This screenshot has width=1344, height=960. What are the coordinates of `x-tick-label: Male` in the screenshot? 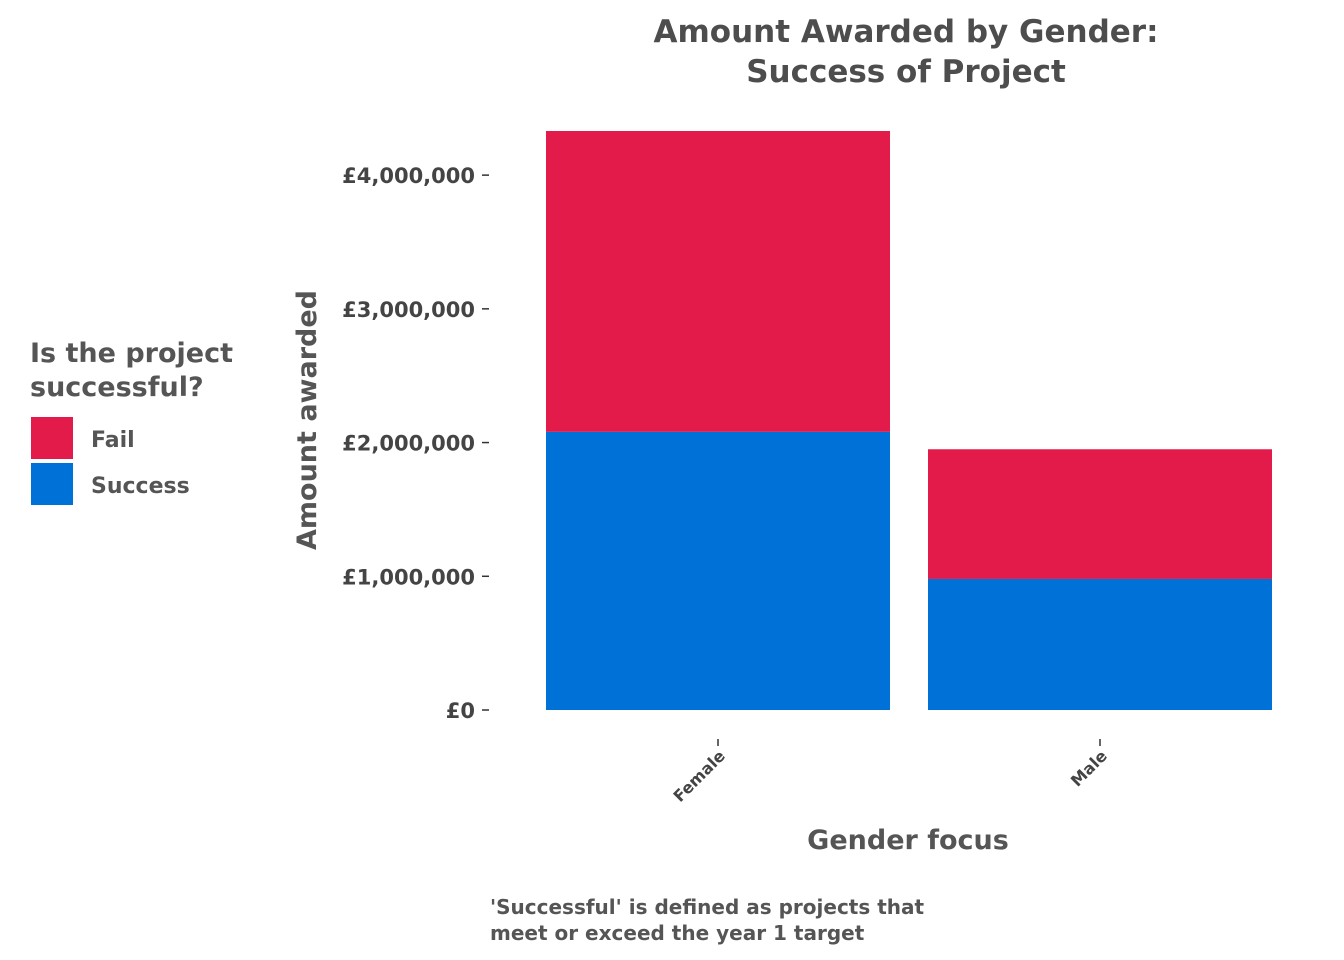 It's located at (1089, 768).